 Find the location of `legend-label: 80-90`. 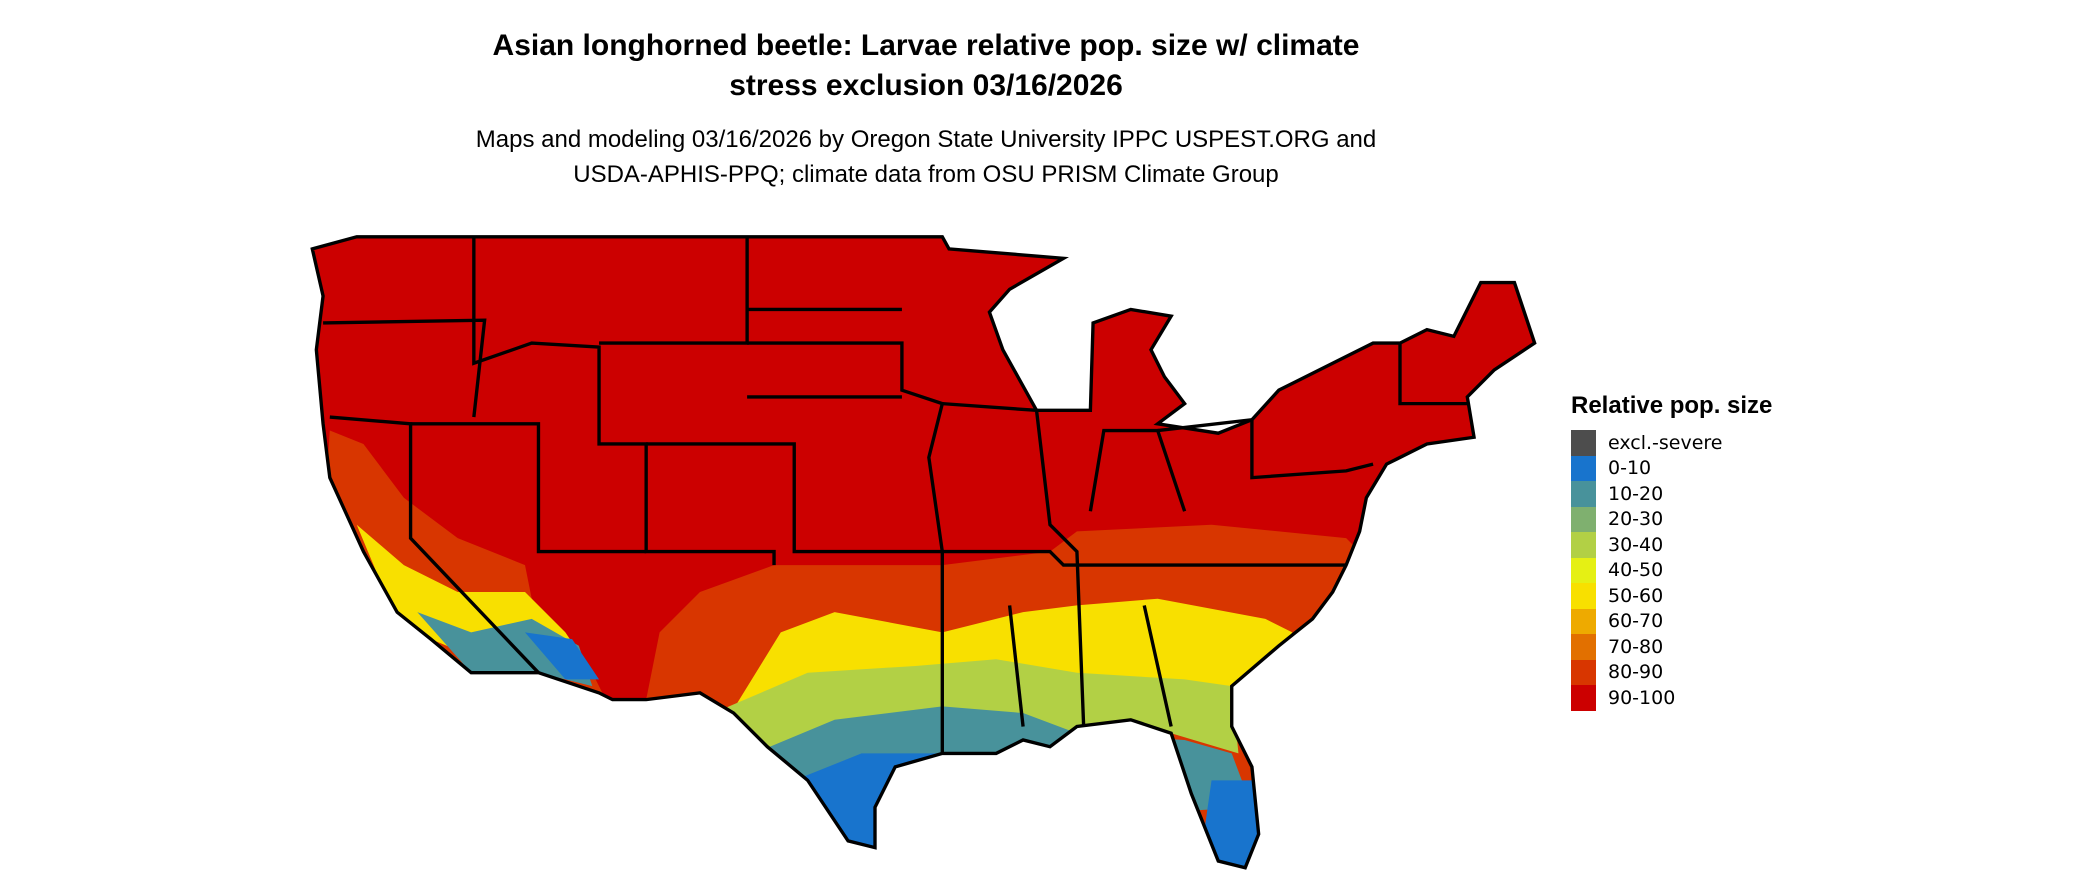

legend-label: 80-90 is located at coordinates (1636, 672).